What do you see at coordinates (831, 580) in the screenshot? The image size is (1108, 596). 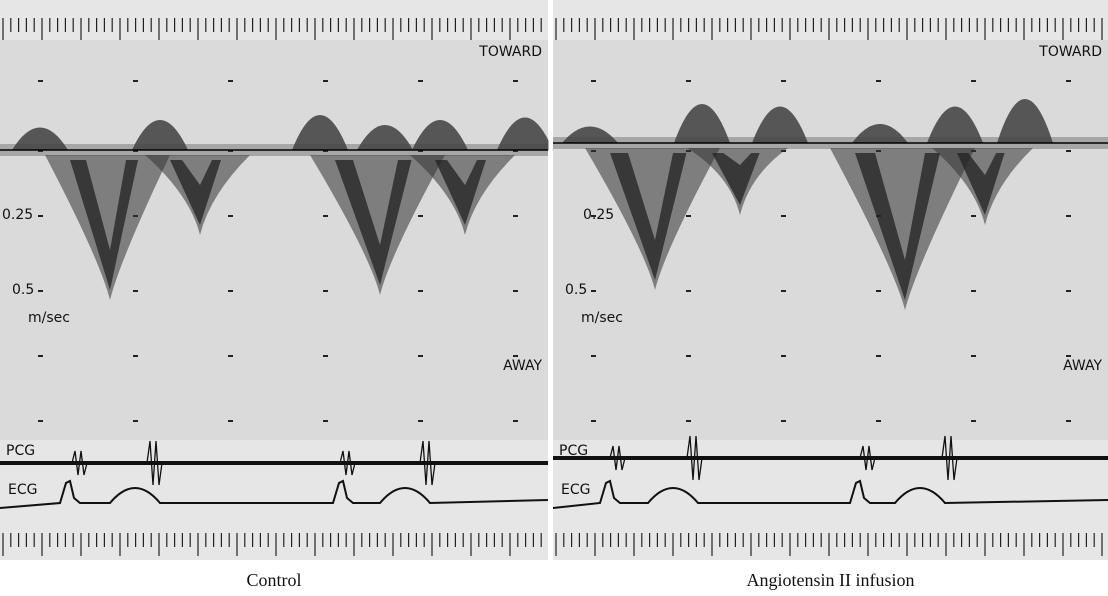 I see `caption: Angiotensin II infusion` at bounding box center [831, 580].